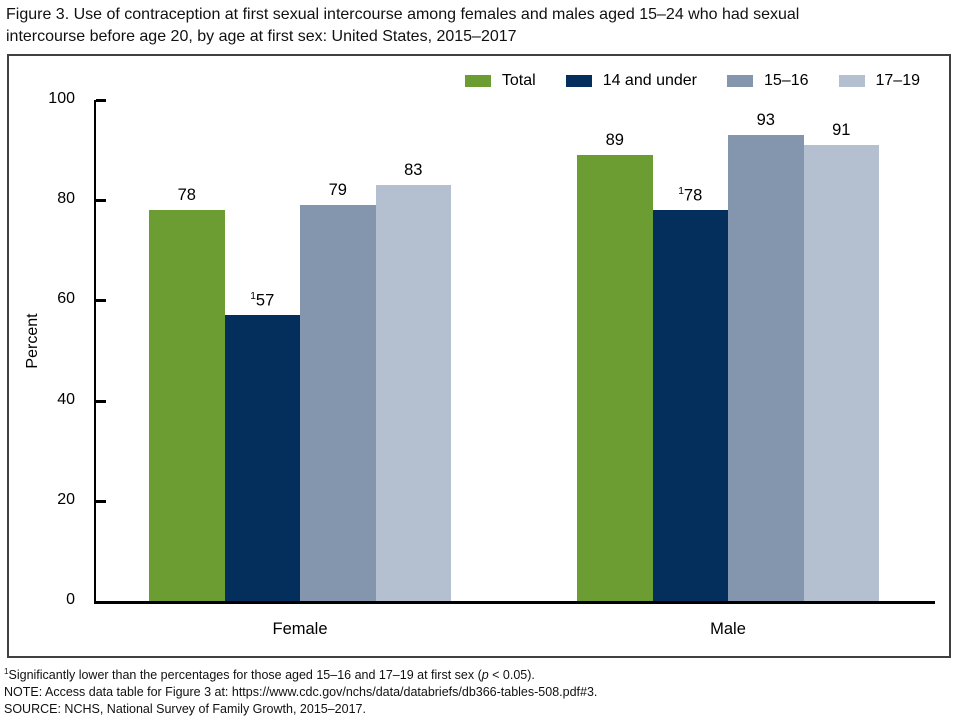  I want to click on y-tick-label-40: 40, so click(66, 399).